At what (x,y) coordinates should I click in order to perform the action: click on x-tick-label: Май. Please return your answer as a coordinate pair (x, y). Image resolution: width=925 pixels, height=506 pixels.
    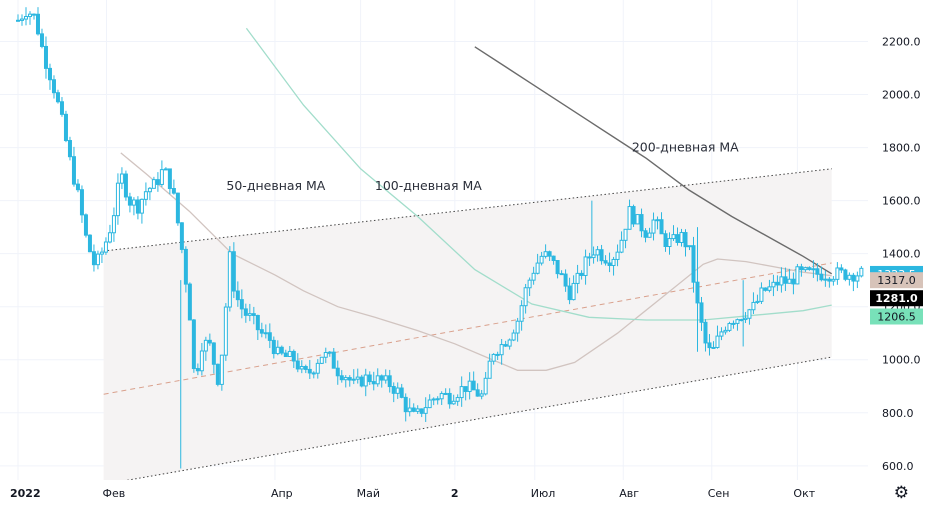
    Looking at the image, I should click on (368, 493).